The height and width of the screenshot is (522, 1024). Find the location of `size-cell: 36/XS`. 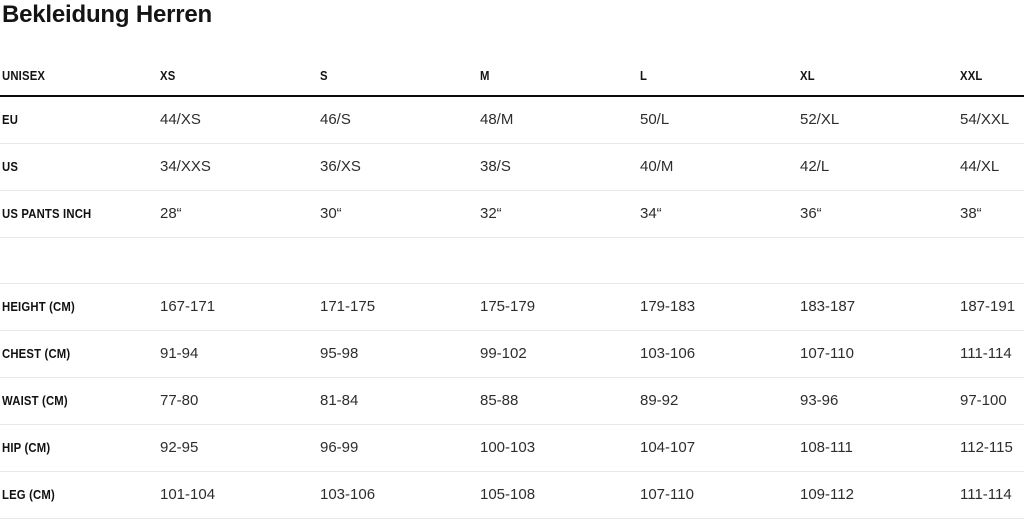

size-cell: 36/XS is located at coordinates (400, 167).